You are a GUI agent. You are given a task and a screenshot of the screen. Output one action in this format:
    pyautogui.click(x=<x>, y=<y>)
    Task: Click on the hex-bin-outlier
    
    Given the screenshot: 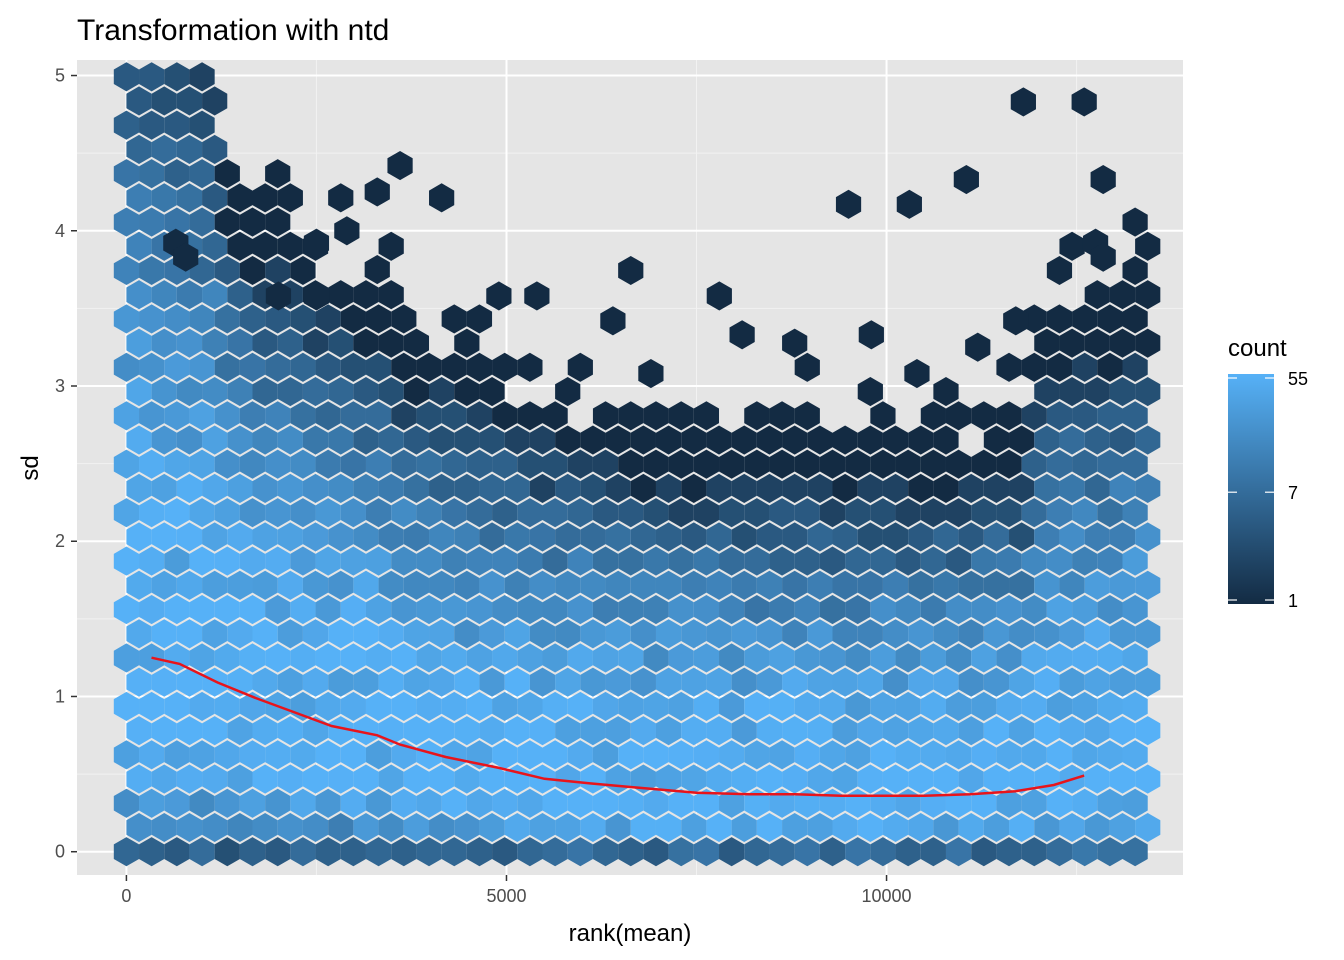 What is the action you would take?
    pyautogui.click(x=917, y=374)
    